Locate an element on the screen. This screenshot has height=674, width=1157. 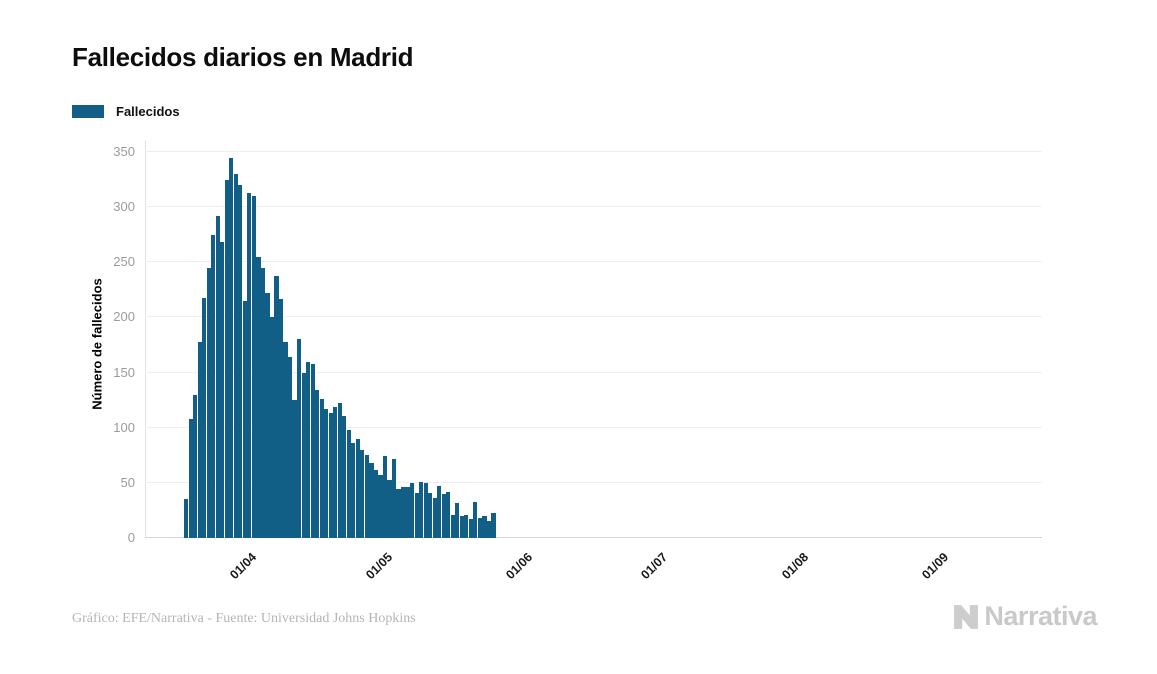
y-axis-line is located at coordinates (145, 339).